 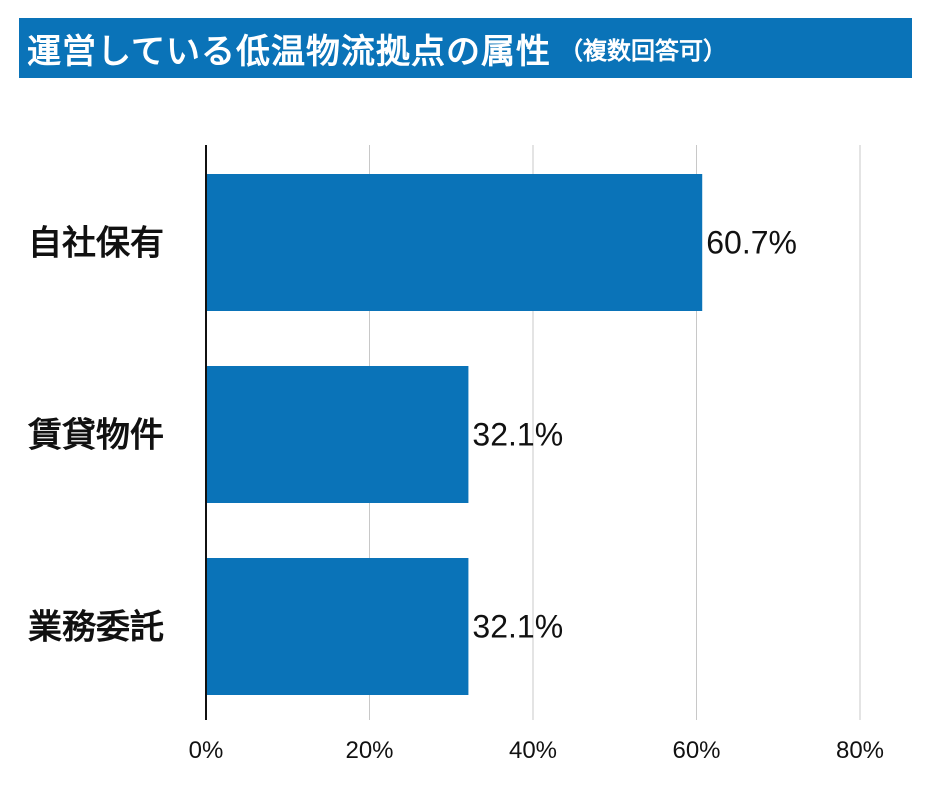 What do you see at coordinates (696, 750) in the screenshot?
I see `x-tick-label-60: 60%` at bounding box center [696, 750].